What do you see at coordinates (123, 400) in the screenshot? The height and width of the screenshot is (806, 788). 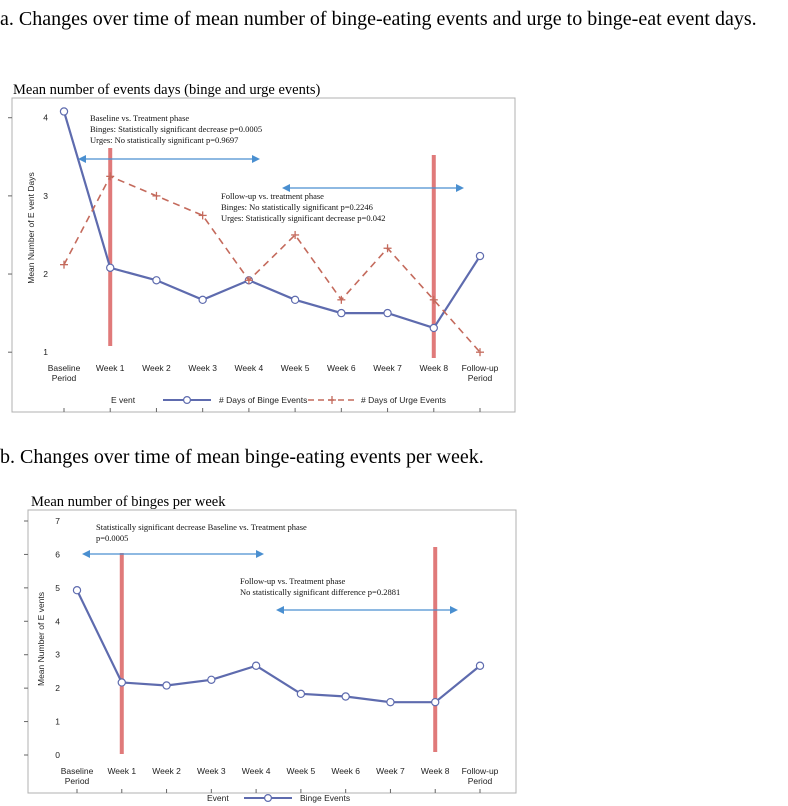 I see `chart-a-legend-title: E vent` at bounding box center [123, 400].